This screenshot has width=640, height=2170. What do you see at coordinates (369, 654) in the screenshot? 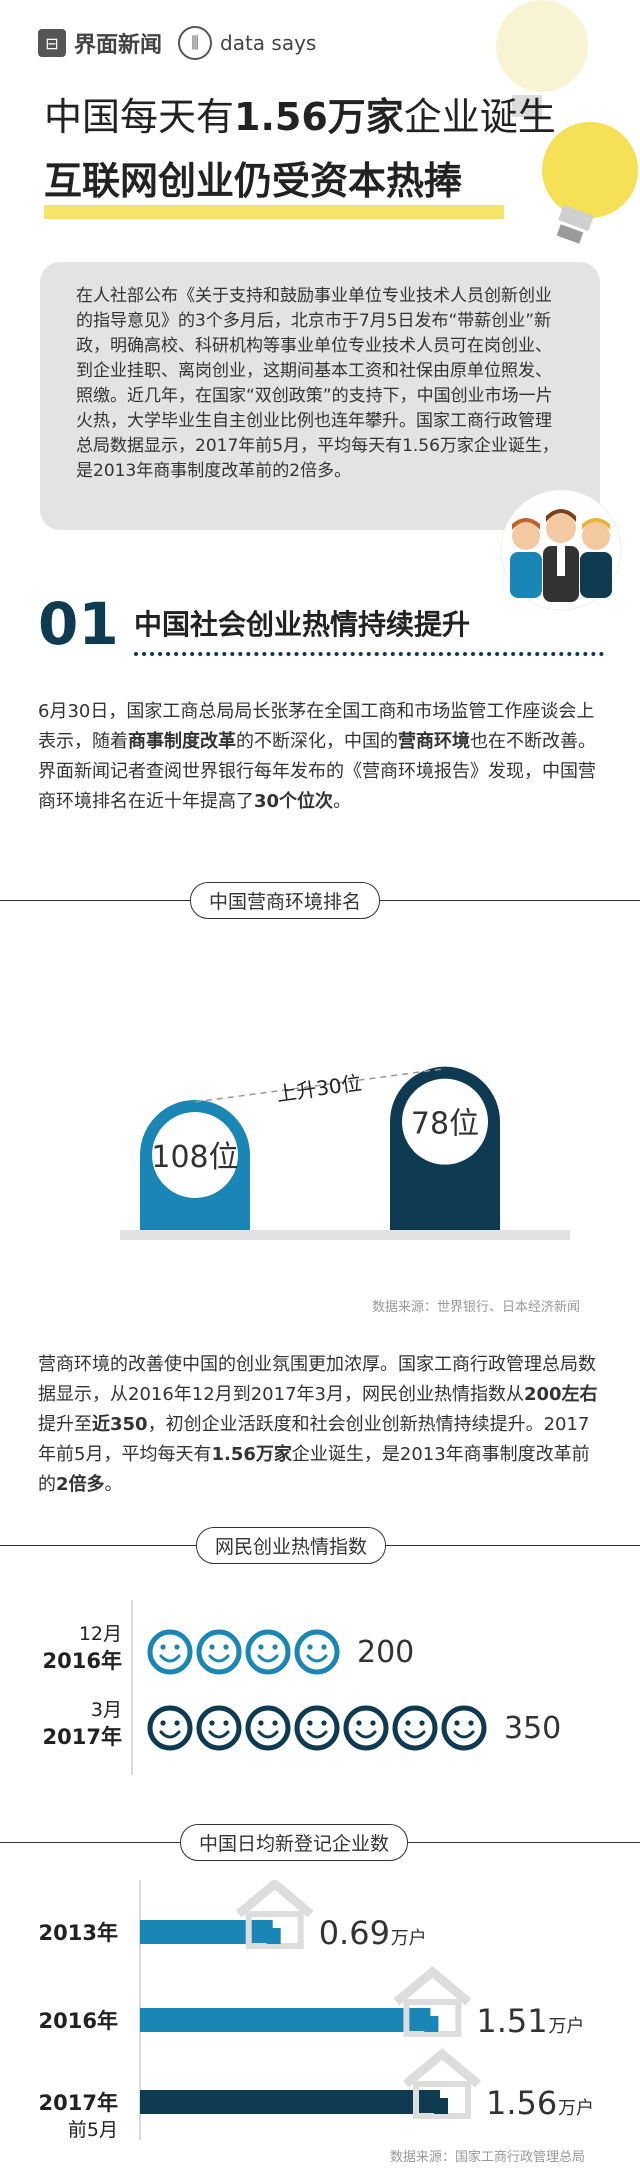
I see `section-divider` at bounding box center [369, 654].